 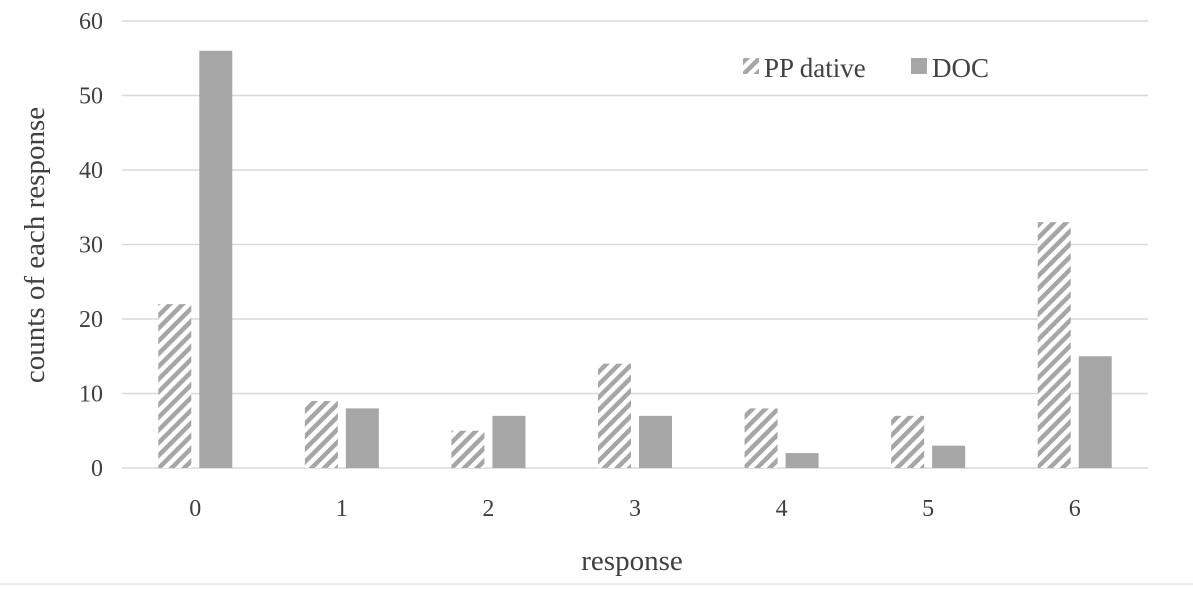 I want to click on legend-label-doc: DOC, so click(x=960, y=68).